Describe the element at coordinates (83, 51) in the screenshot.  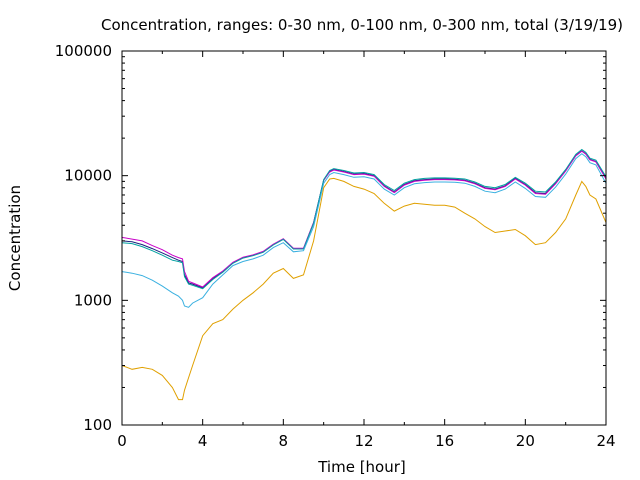
I see `y-tick-label: 100000` at that location.